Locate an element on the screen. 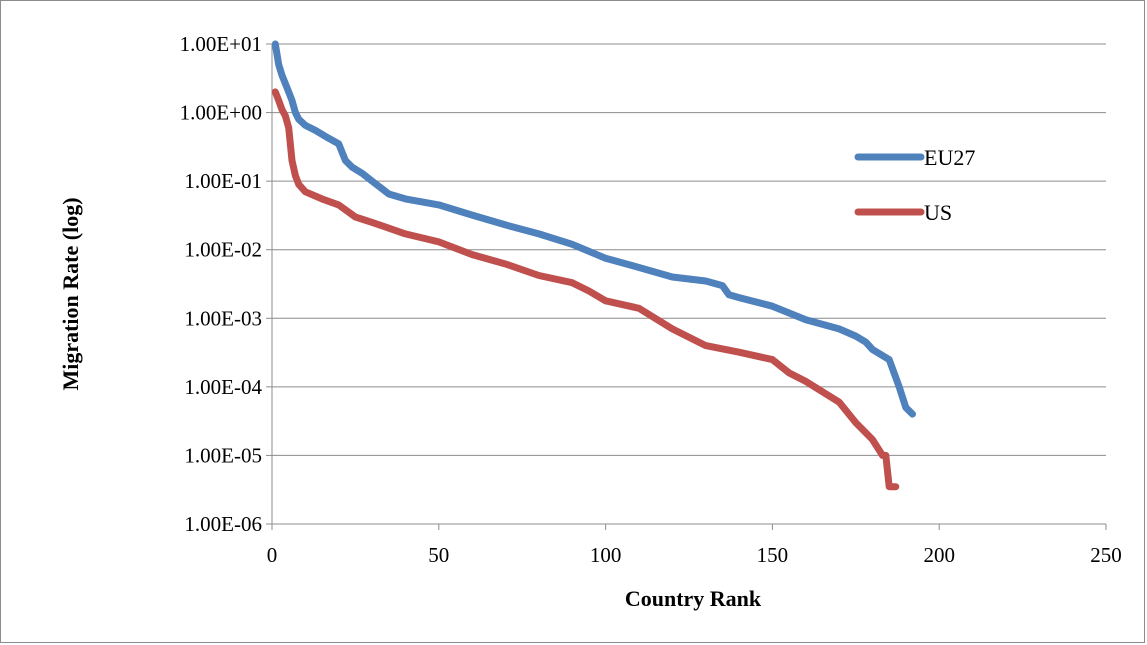 Image resolution: width=1147 pixels, height=645 pixels. legend: EU27 US is located at coordinates (914, 185).